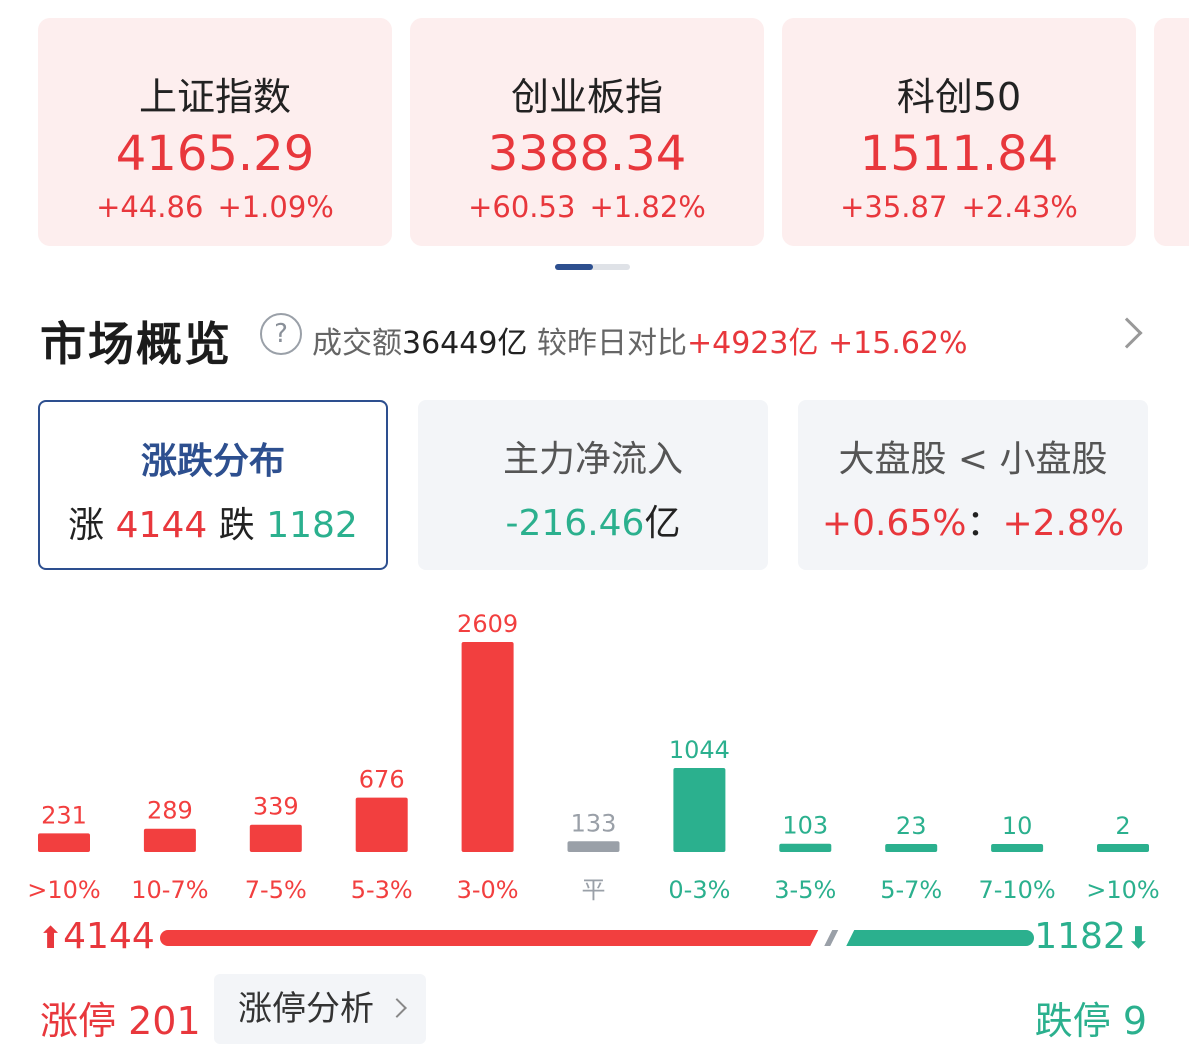 This screenshot has width=1189, height=1061. I want to click on up-value: 4144, so click(161, 525).